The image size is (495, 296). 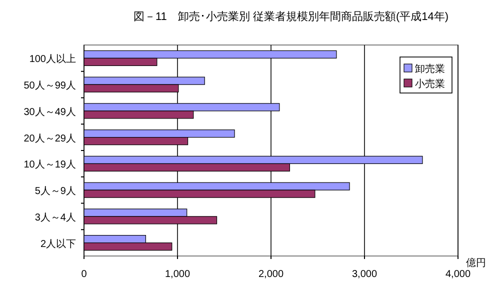 I want to click on x-tick-label: 3,000, so click(x=365, y=274).